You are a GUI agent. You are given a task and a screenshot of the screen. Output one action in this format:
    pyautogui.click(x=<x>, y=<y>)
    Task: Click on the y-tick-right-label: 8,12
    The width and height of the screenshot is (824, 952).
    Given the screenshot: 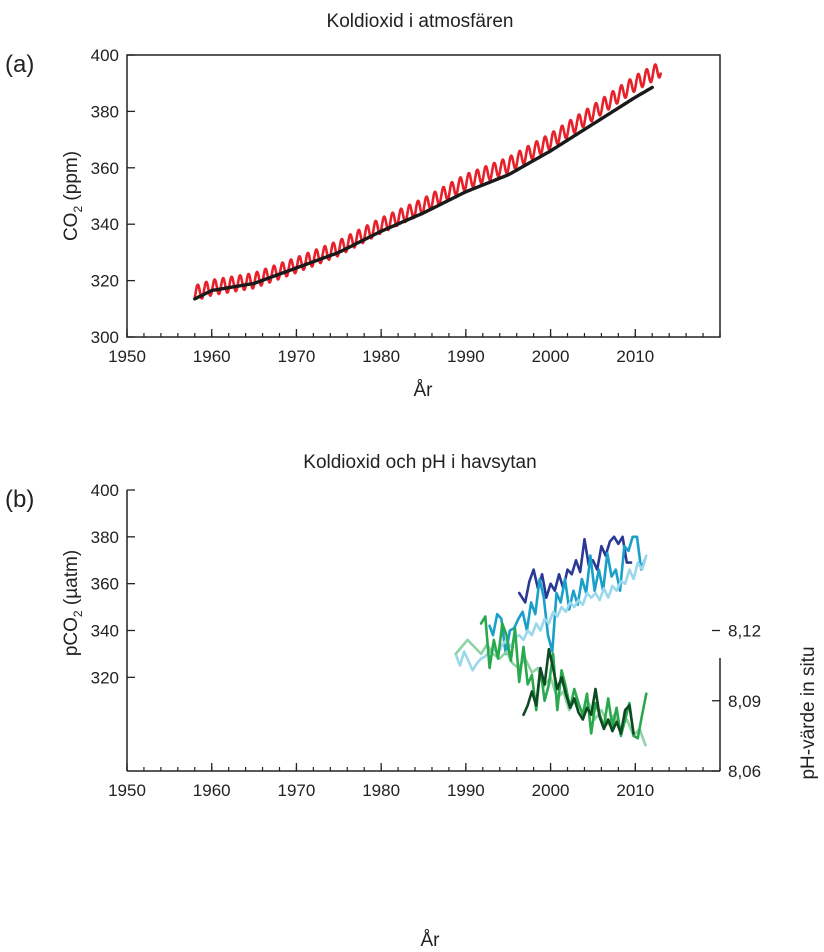 What is the action you would take?
    pyautogui.click(x=744, y=631)
    